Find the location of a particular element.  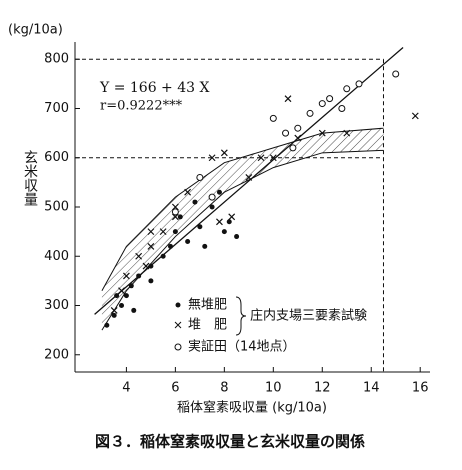

y-tick-label: 400 is located at coordinates (56, 256).